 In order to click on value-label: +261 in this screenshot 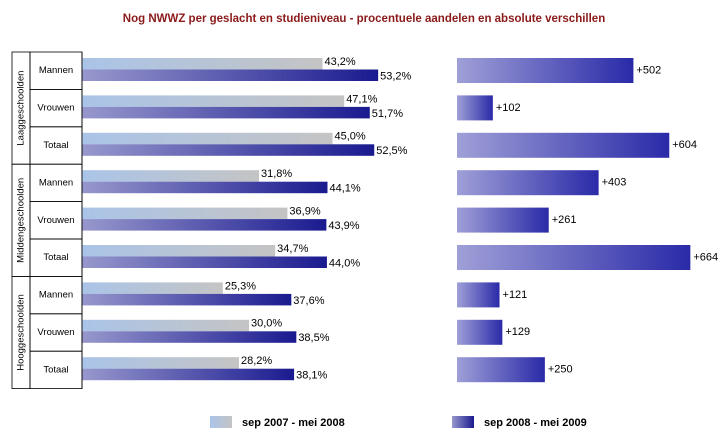, I will do `click(564, 220)`.